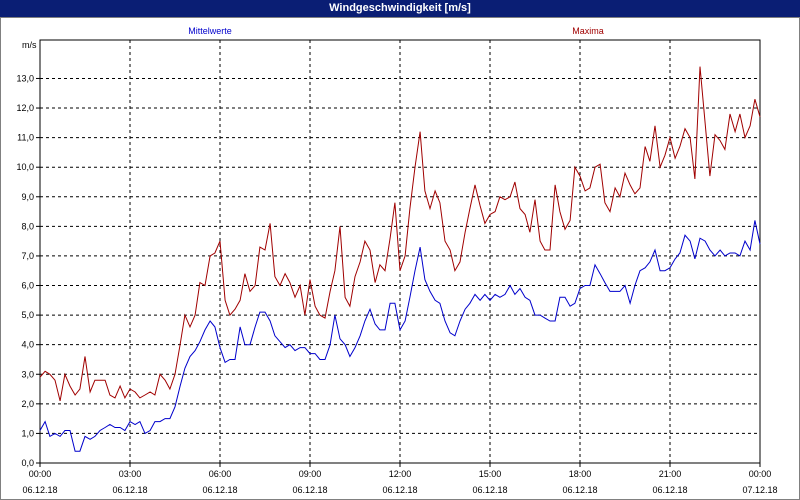 This screenshot has width=800, height=500. What do you see at coordinates (310, 474) in the screenshot?
I see `x-tick-time: 09:00` at bounding box center [310, 474].